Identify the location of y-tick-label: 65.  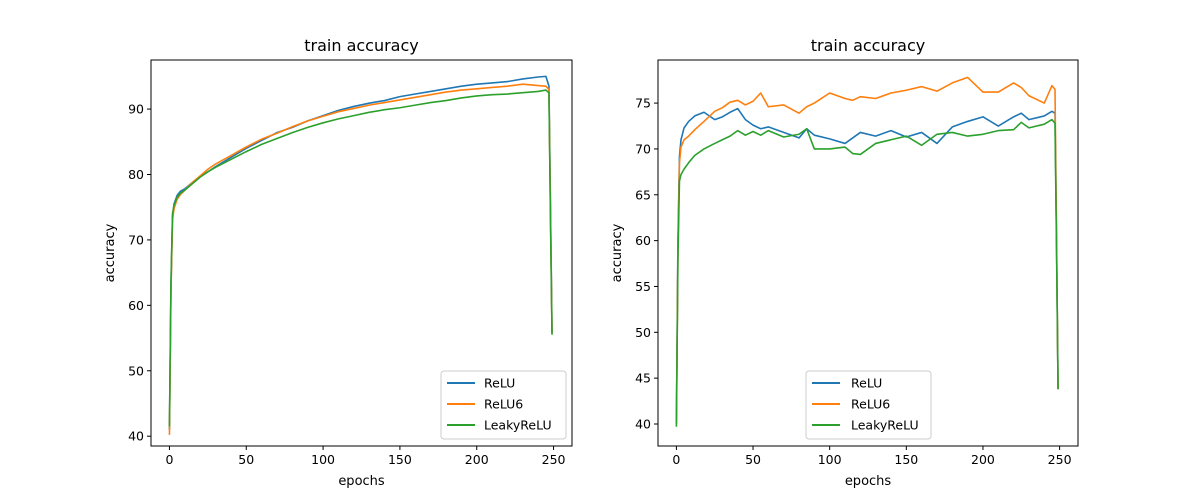
(643, 194).